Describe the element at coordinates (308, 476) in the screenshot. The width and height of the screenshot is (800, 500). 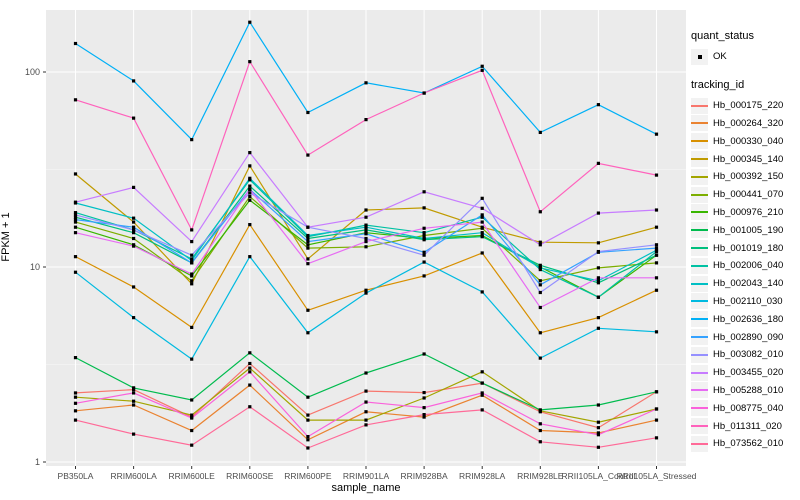
I see `x-tick-label: RRIM600PE` at that location.